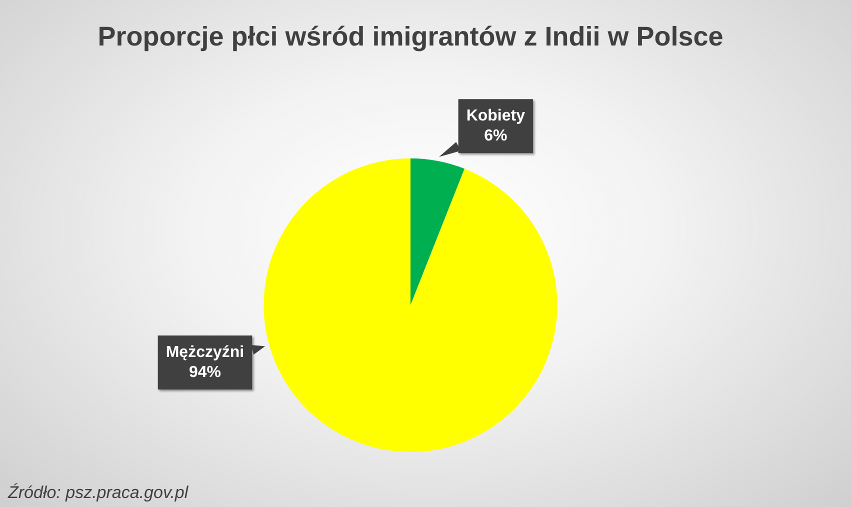 Image resolution: width=851 pixels, height=507 pixels. Describe the element at coordinates (204, 372) in the screenshot. I see `data-label: 94%` at that location.